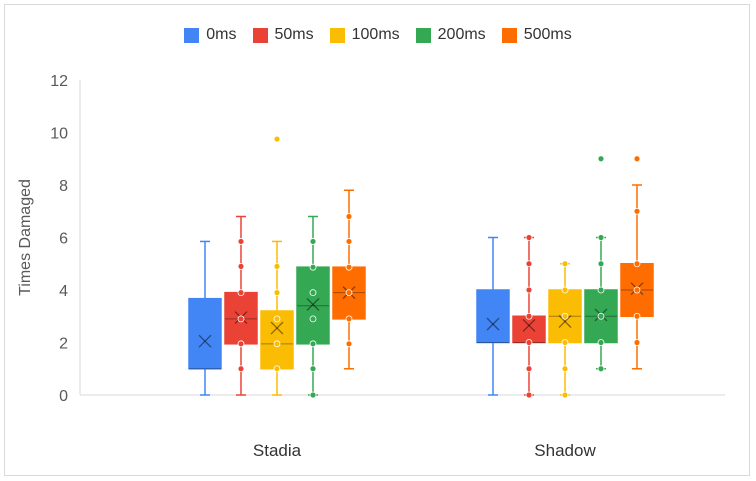 The image size is (756, 481). I want to click on legend-label-0ms: 0ms, so click(221, 34).